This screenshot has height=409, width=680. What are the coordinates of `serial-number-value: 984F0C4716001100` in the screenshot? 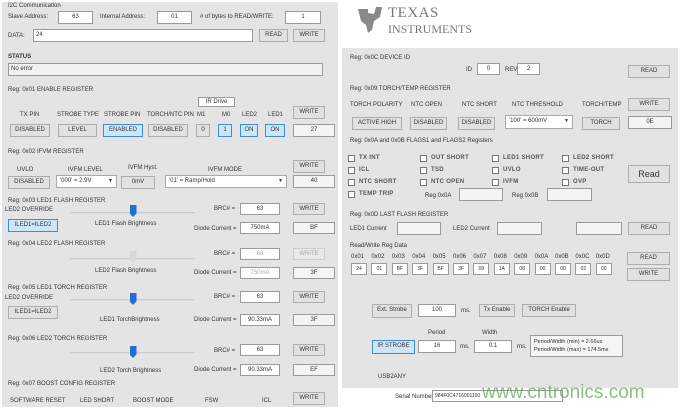 It's located at (497, 396).